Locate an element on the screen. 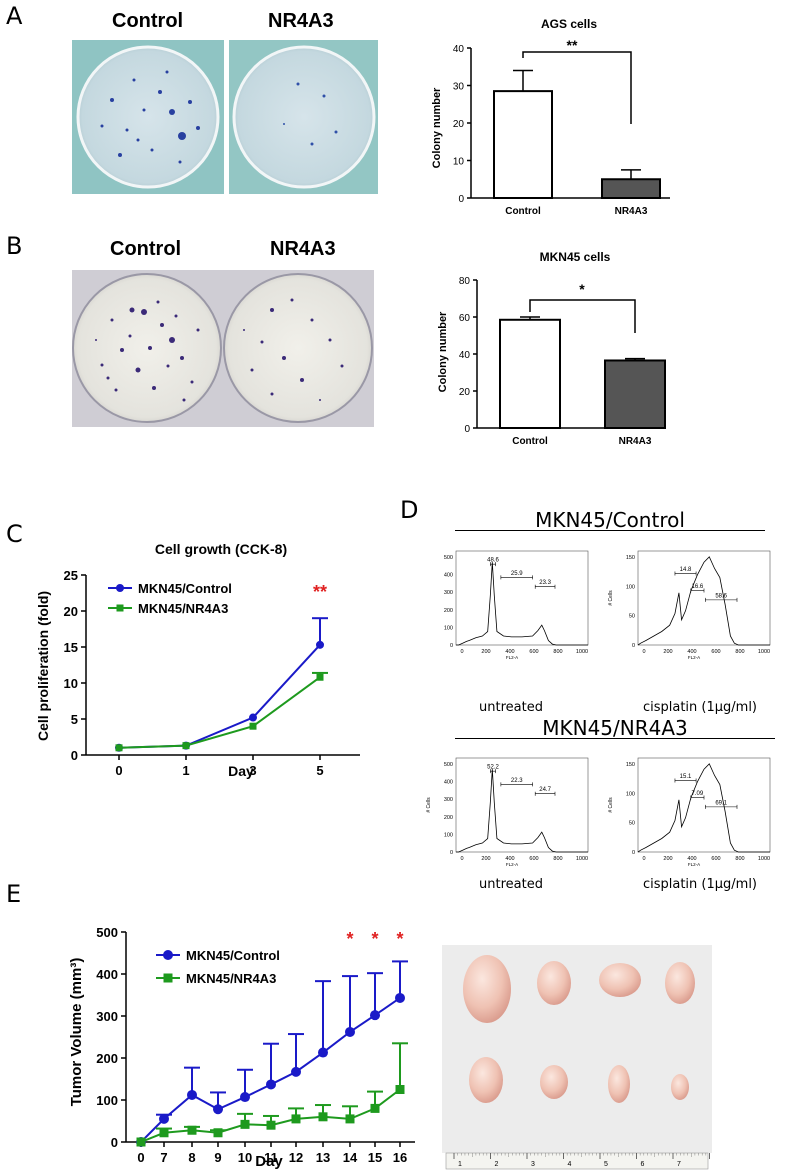 Image resolution: width=787 pixels, height=1174 pixels. series-line is located at coordinates (219, 696).